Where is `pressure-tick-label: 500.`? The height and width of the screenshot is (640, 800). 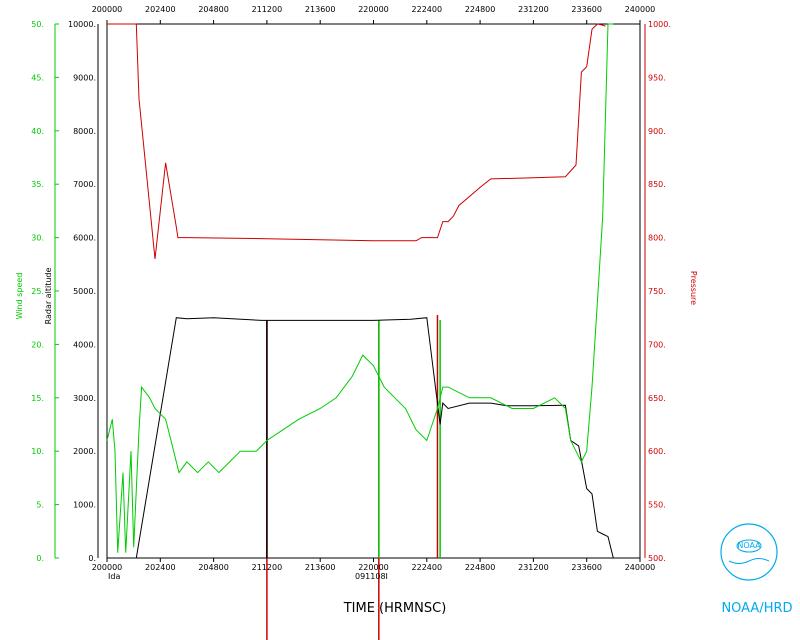 pressure-tick-label: 500. is located at coordinates (657, 558).